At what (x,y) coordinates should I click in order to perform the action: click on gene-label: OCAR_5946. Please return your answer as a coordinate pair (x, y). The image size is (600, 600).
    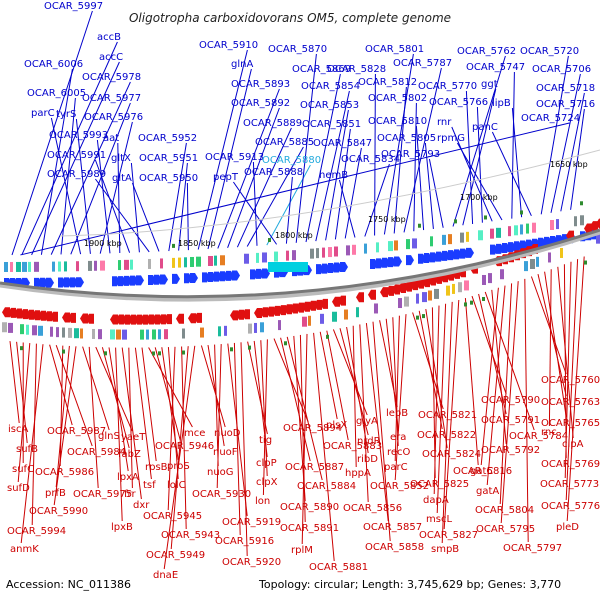
    Looking at the image, I should click on (184, 446).